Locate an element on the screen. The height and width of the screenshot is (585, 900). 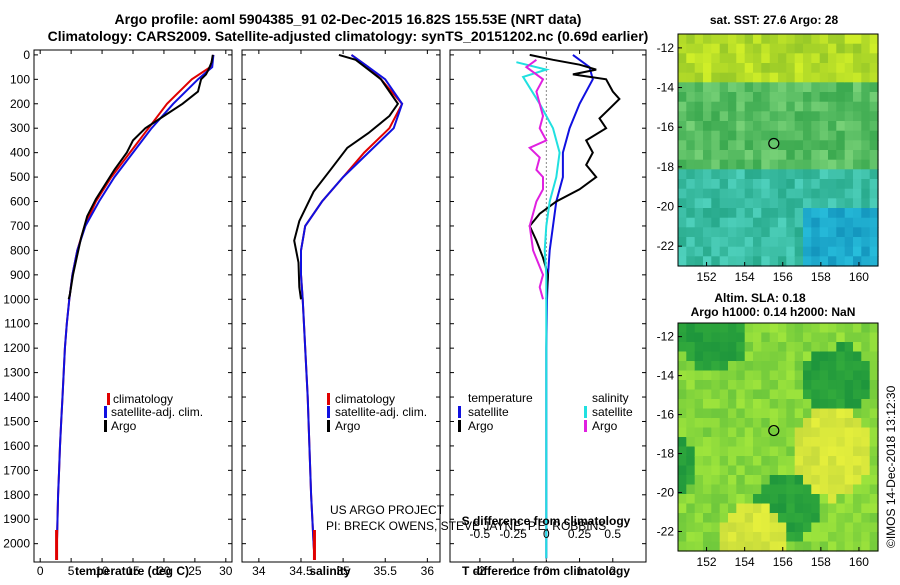
map-frame is located at coordinates (778, 150).